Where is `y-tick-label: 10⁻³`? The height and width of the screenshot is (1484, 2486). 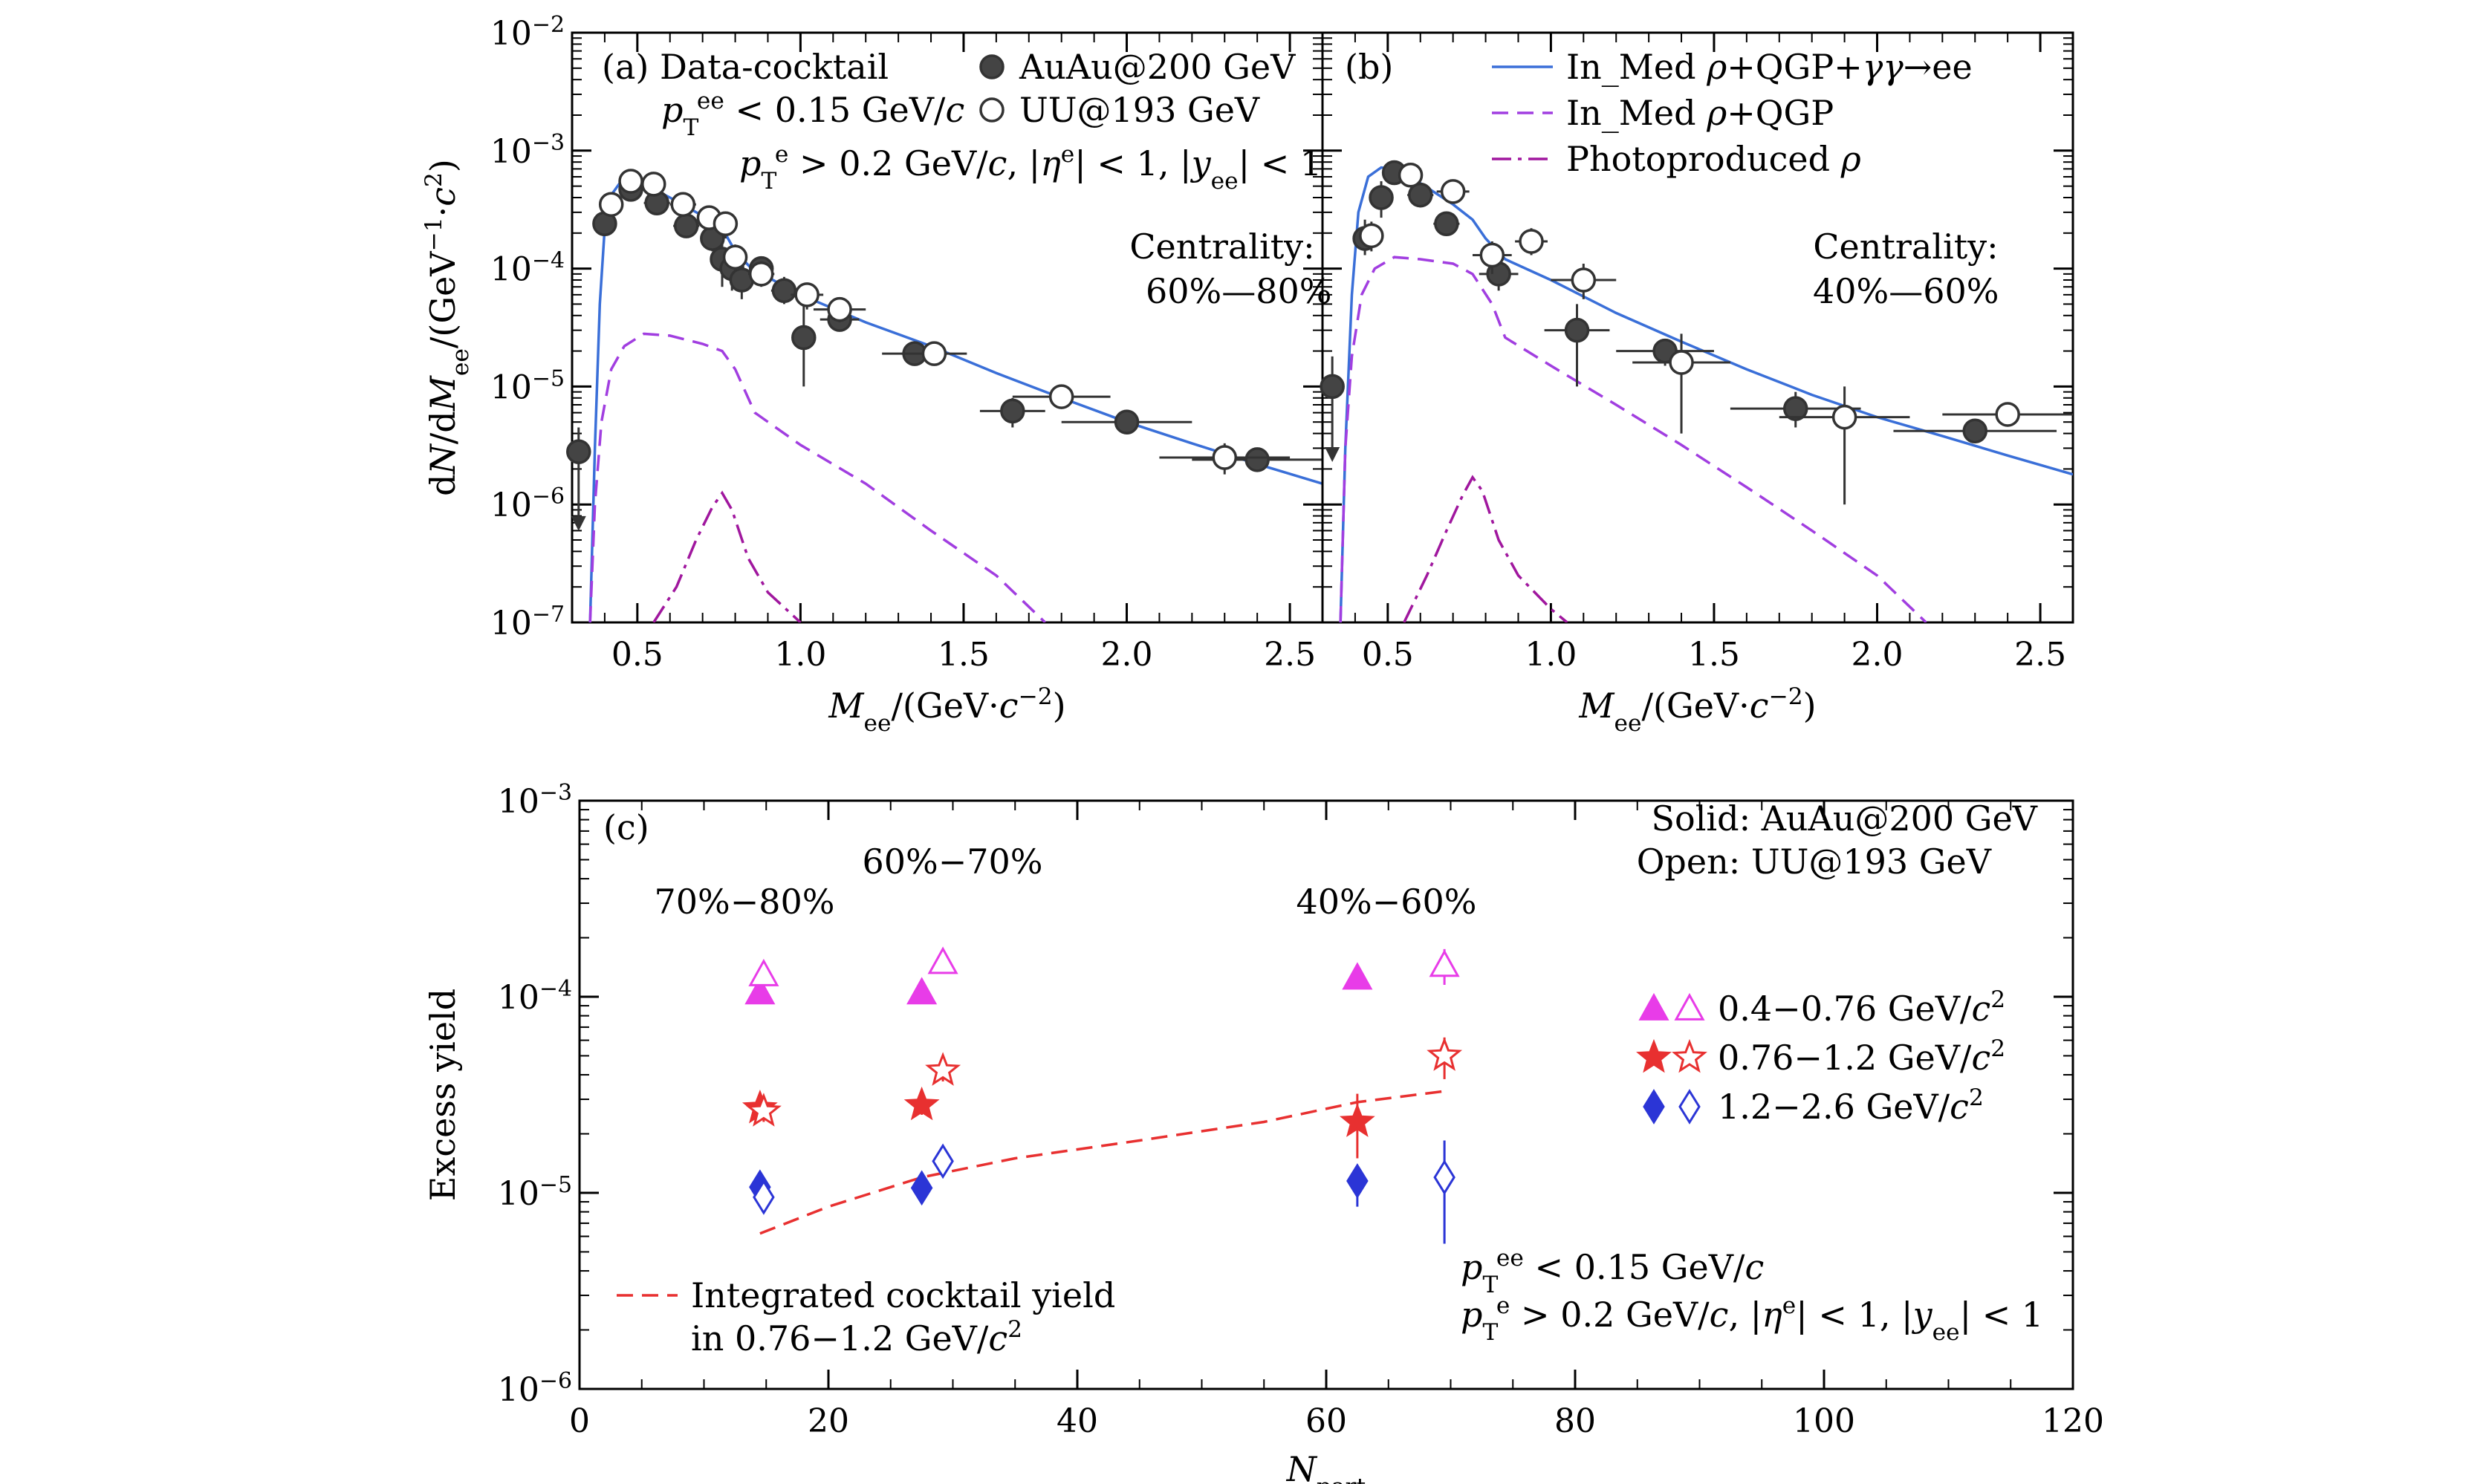 y-tick-label: 10⁻³ is located at coordinates (535, 800).